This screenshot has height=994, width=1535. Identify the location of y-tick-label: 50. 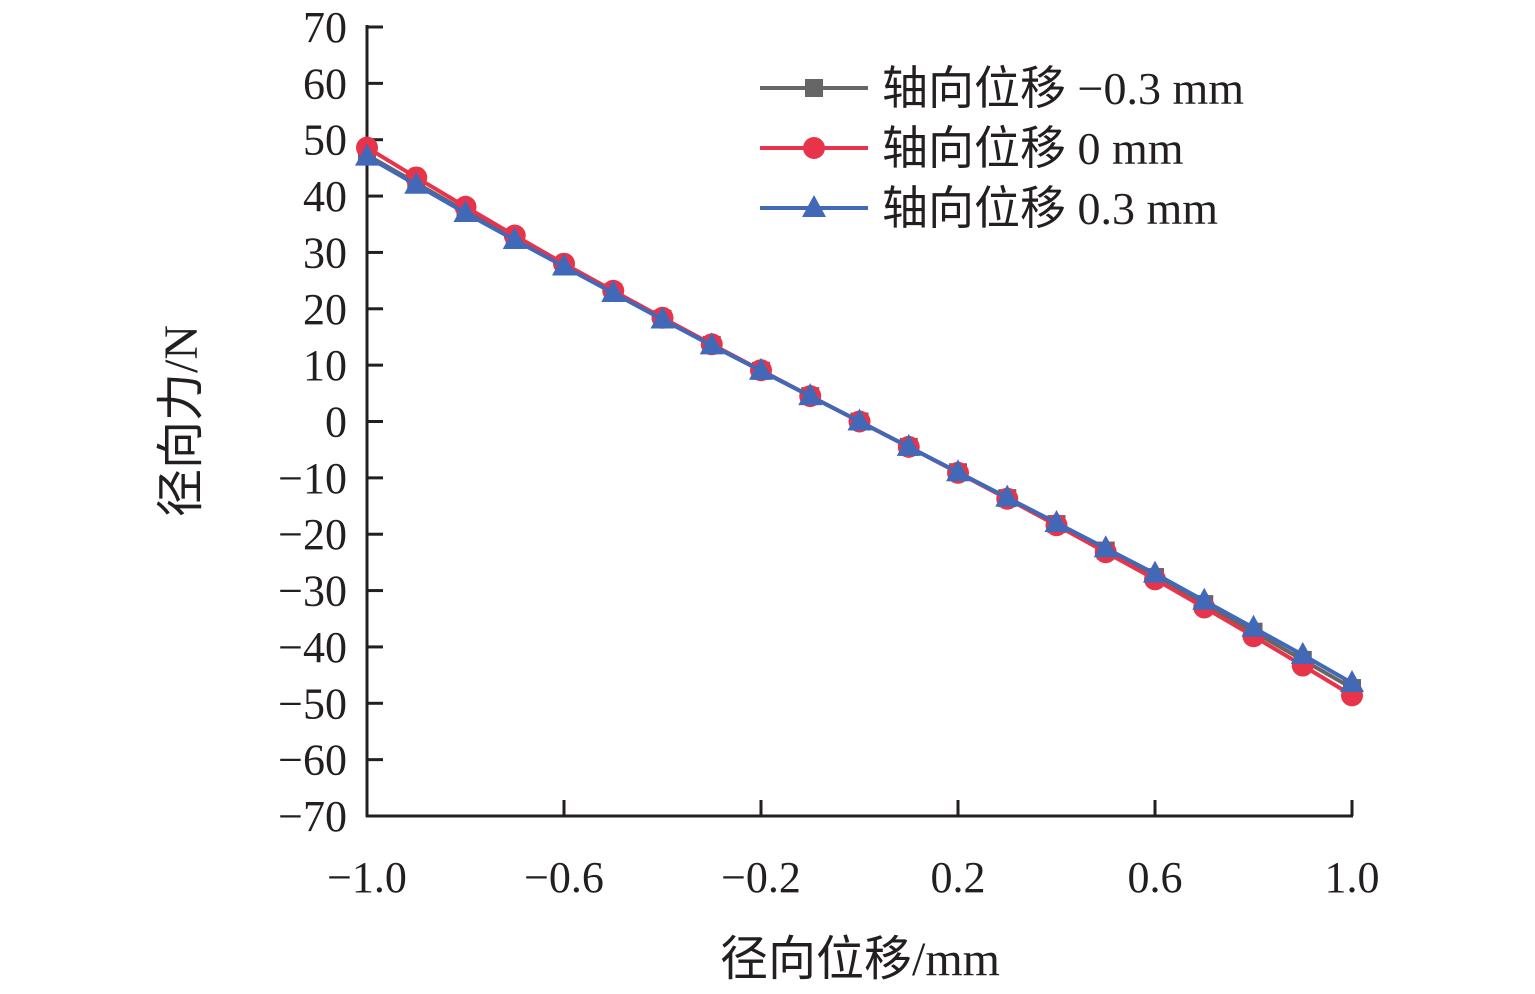
(325, 140).